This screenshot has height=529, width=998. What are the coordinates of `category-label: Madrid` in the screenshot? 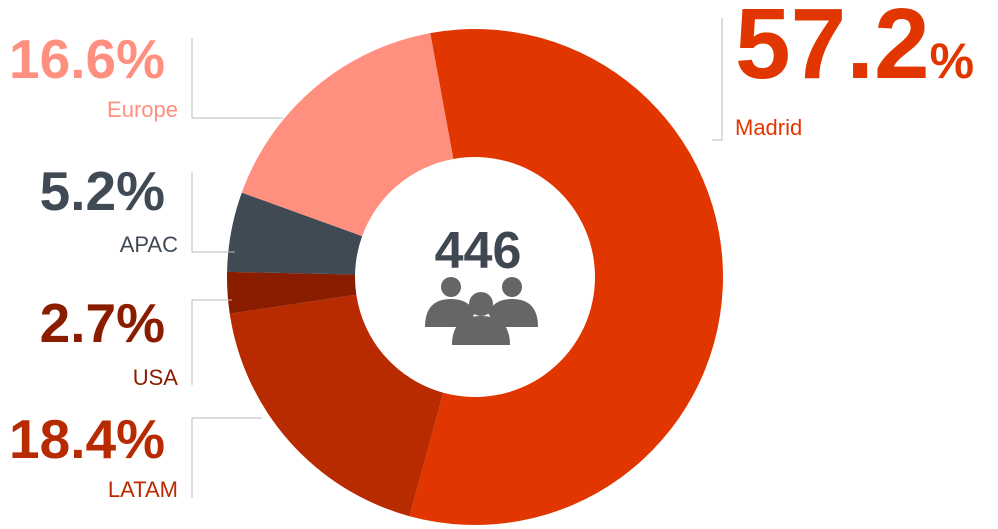 It's located at (768, 127).